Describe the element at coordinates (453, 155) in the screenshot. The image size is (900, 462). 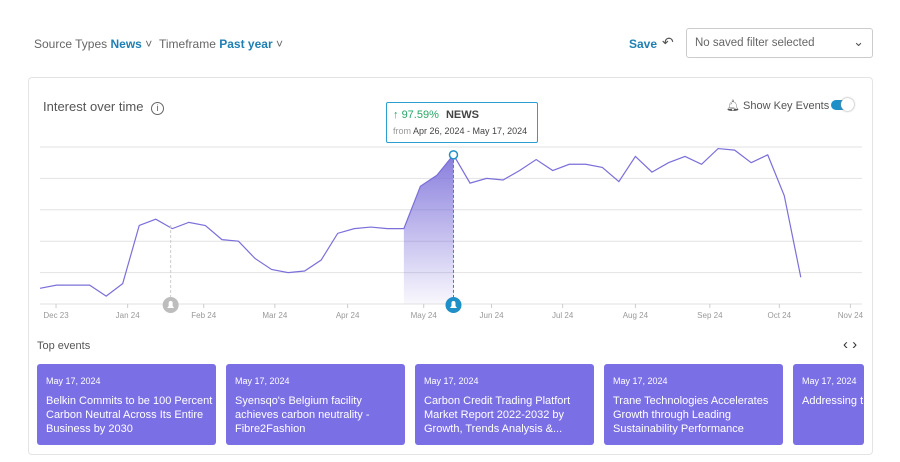
I see `focus-point` at that location.